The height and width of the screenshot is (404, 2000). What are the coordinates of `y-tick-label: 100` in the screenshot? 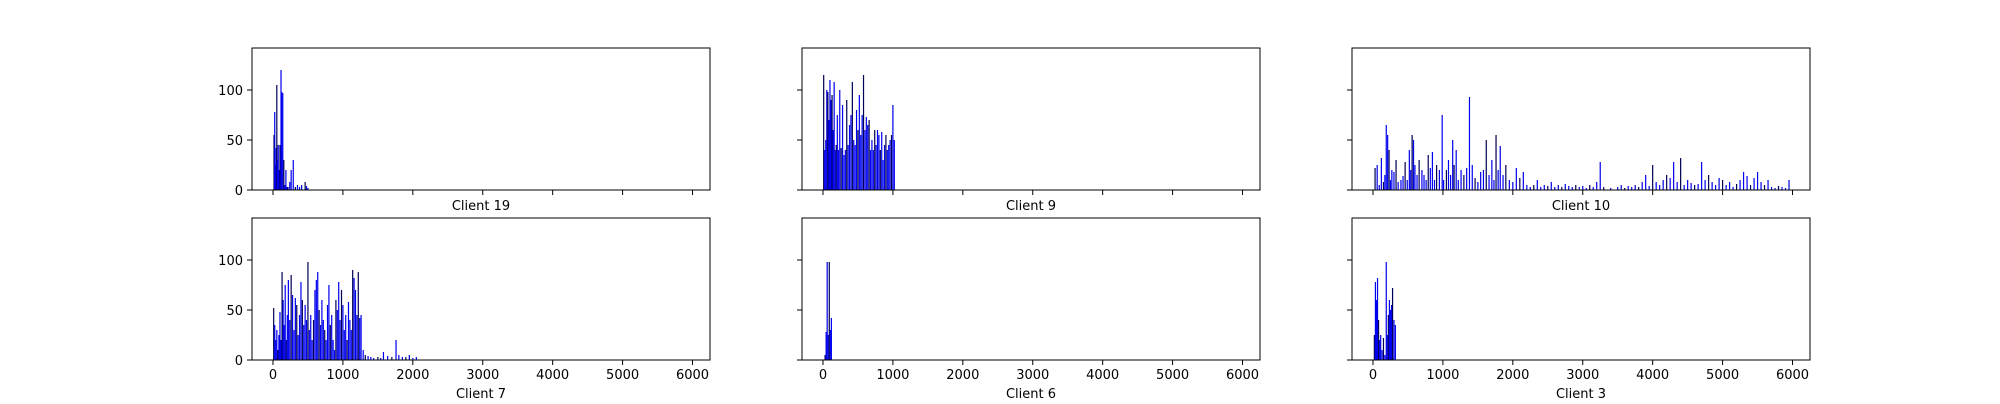 It's located at (230, 91).